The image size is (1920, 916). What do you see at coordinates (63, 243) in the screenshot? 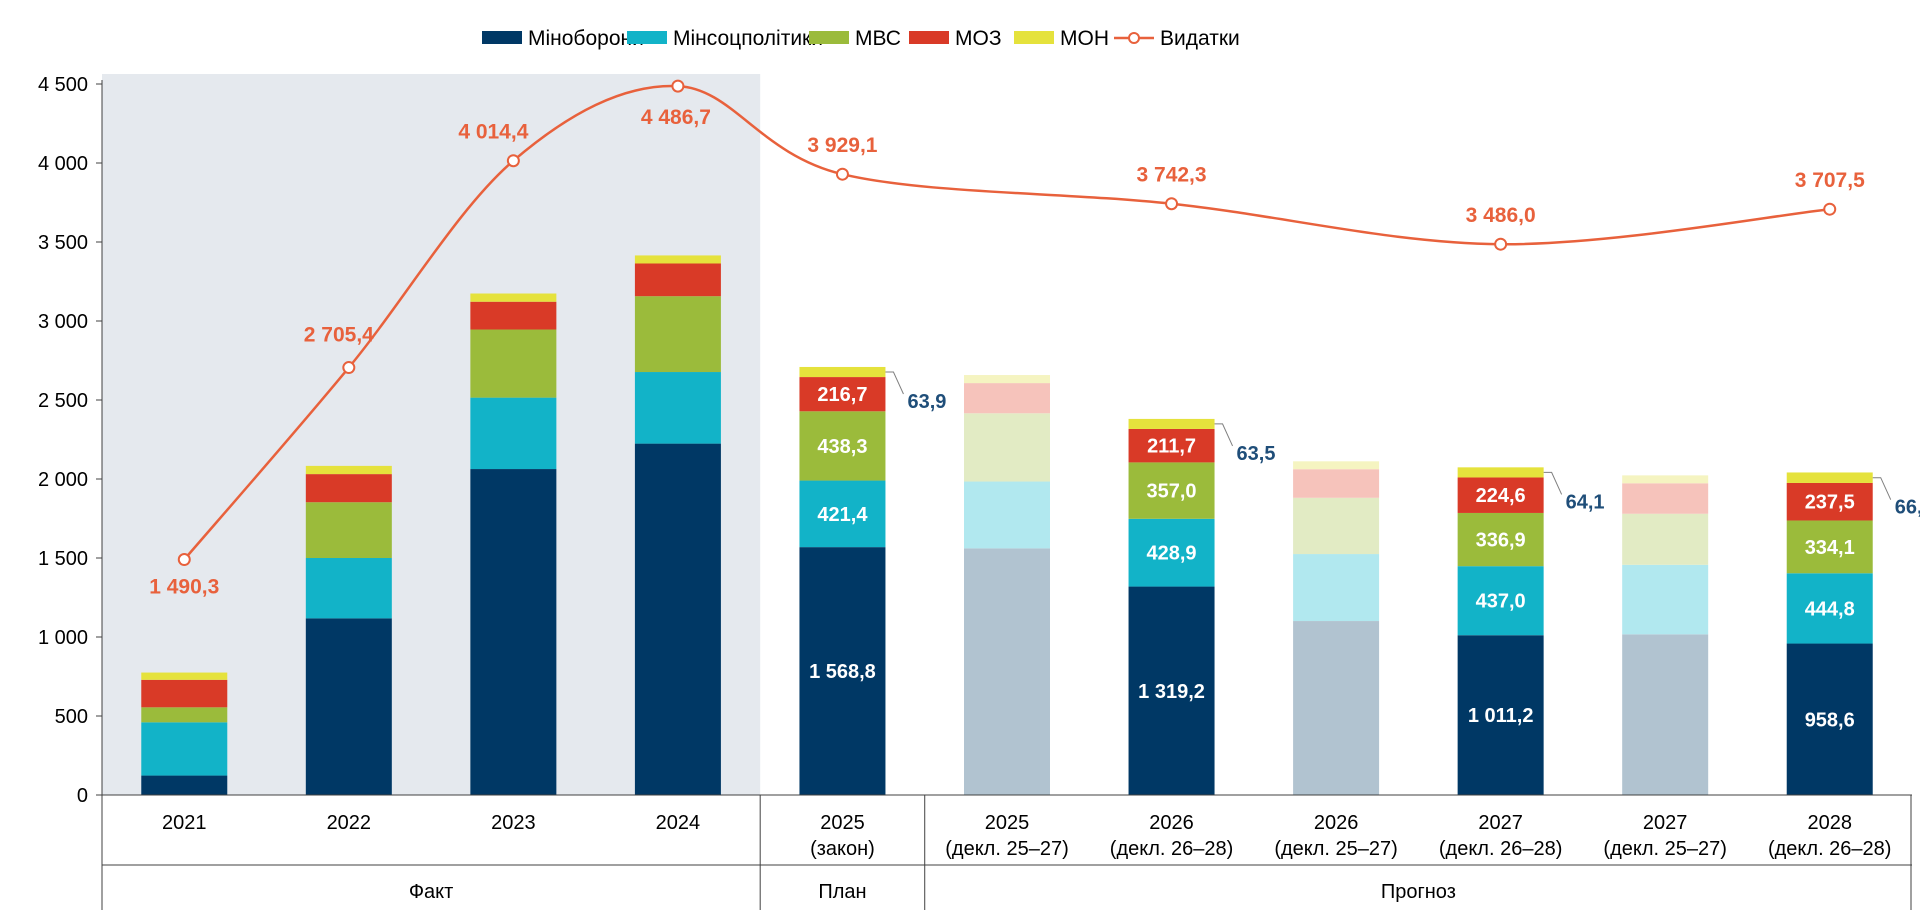
I see `y-tick-label: 3 500` at bounding box center [63, 243].